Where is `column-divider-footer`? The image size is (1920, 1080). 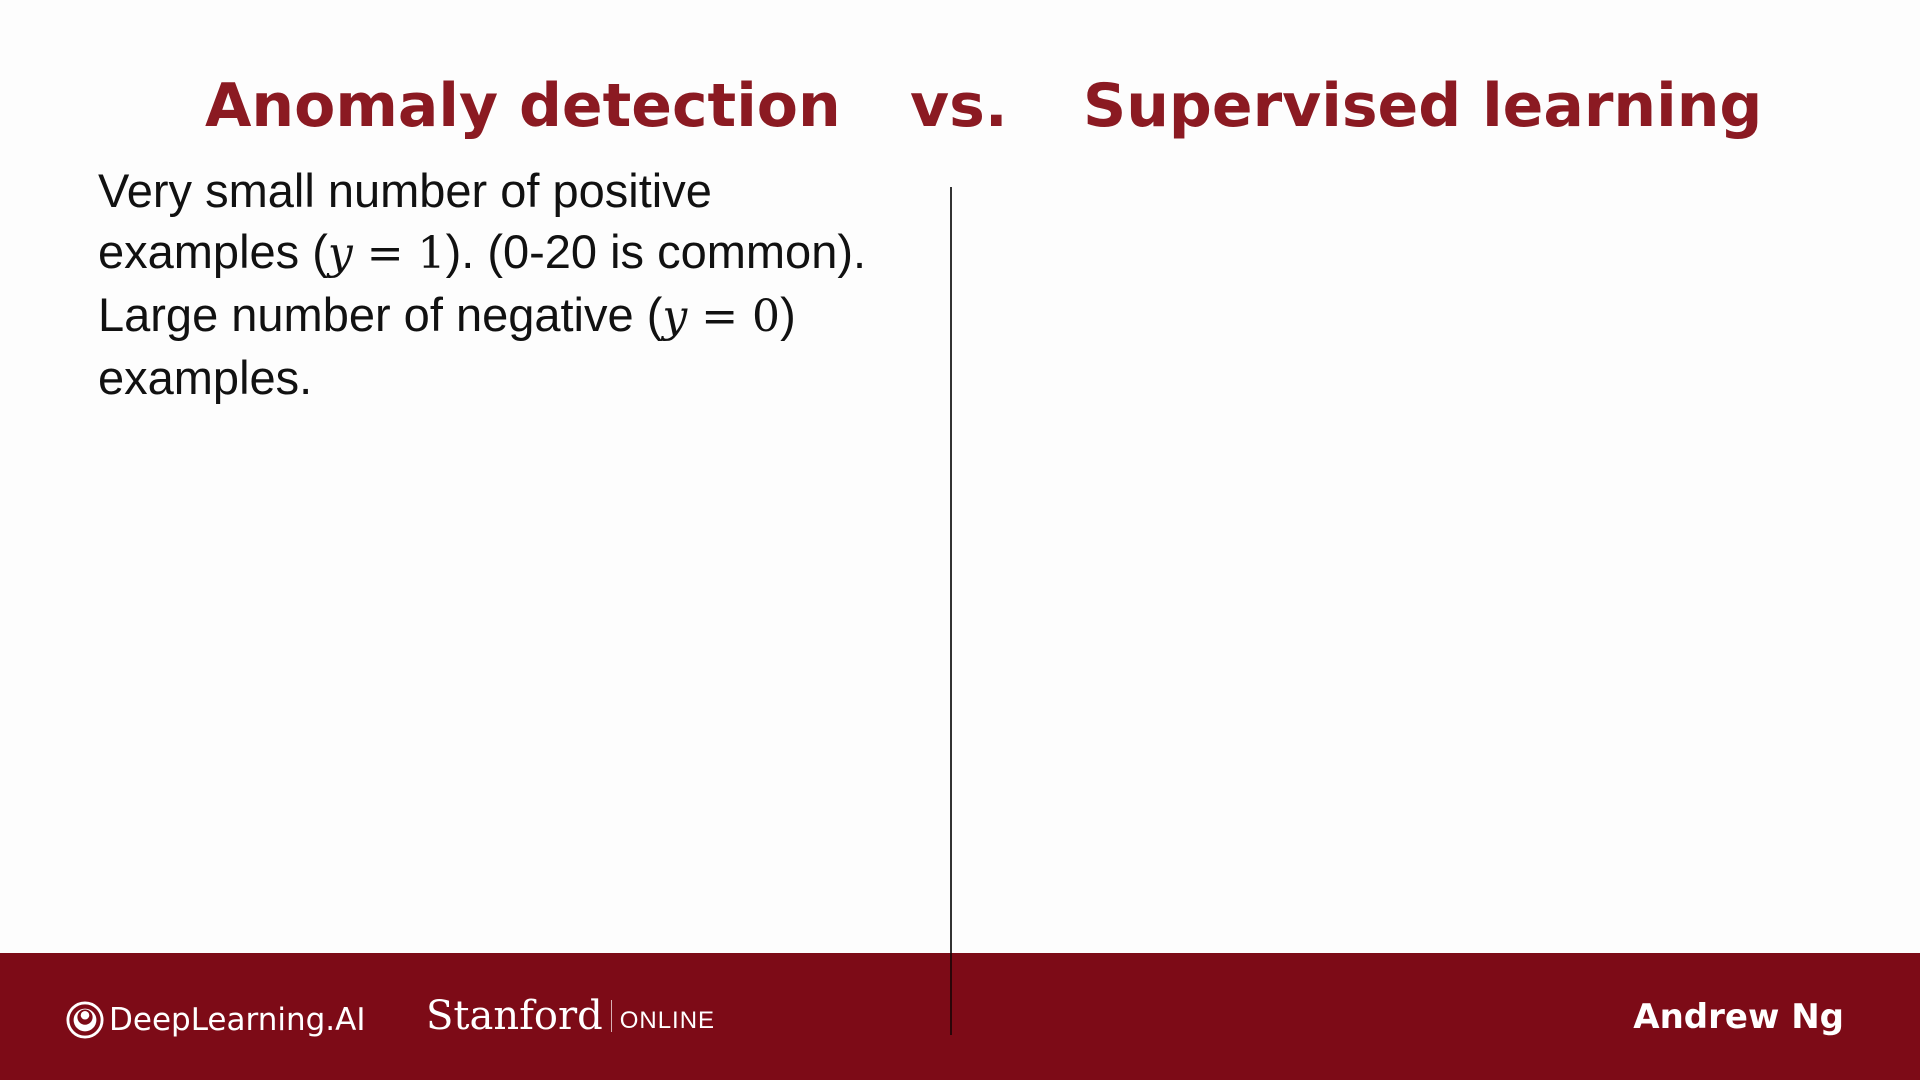
column-divider-footer is located at coordinates (951, 994).